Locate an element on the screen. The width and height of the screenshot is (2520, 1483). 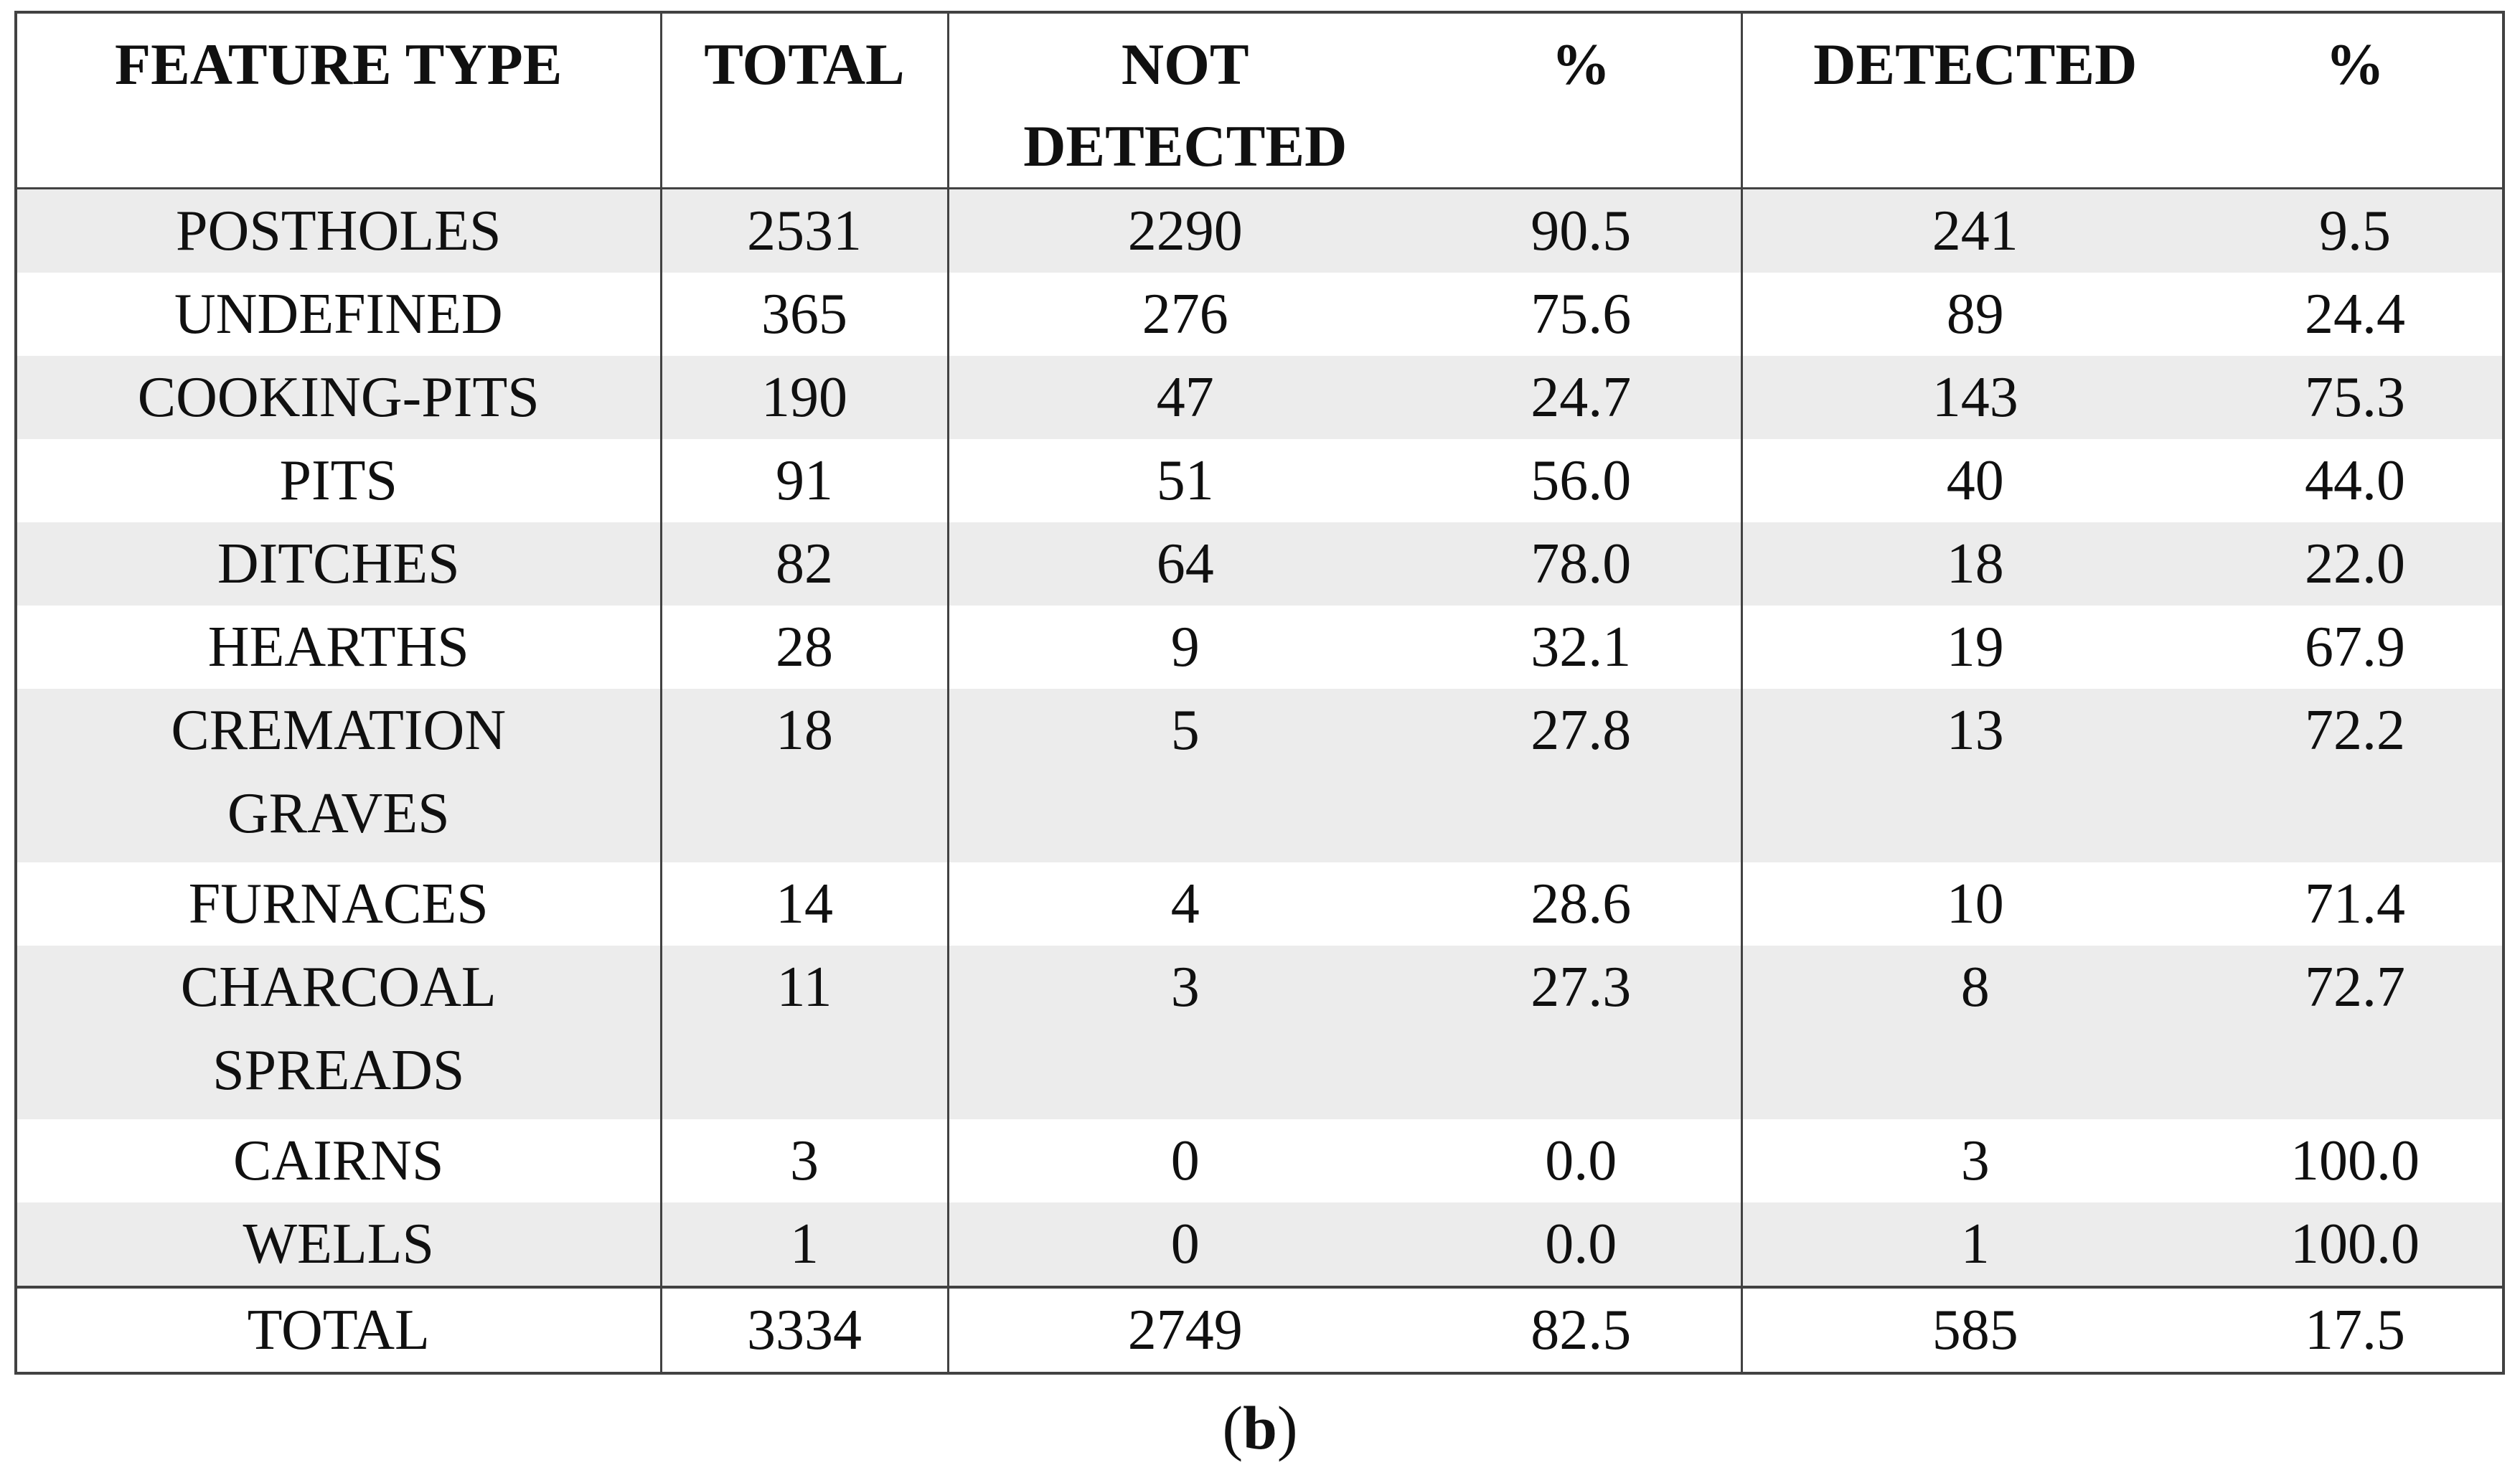
cell-detected-pct: 22.0 is located at coordinates (2355, 563).